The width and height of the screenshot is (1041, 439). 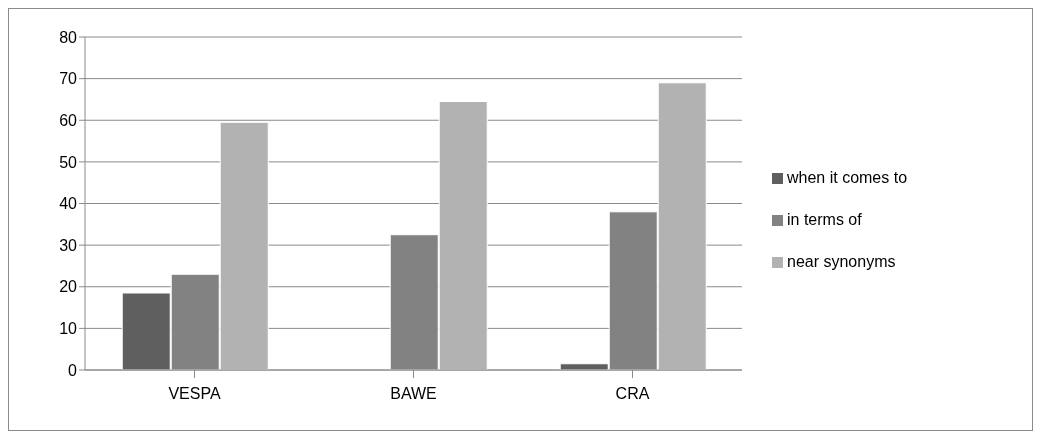 What do you see at coordinates (824, 219) in the screenshot?
I see `legend-label: in terms of` at bounding box center [824, 219].